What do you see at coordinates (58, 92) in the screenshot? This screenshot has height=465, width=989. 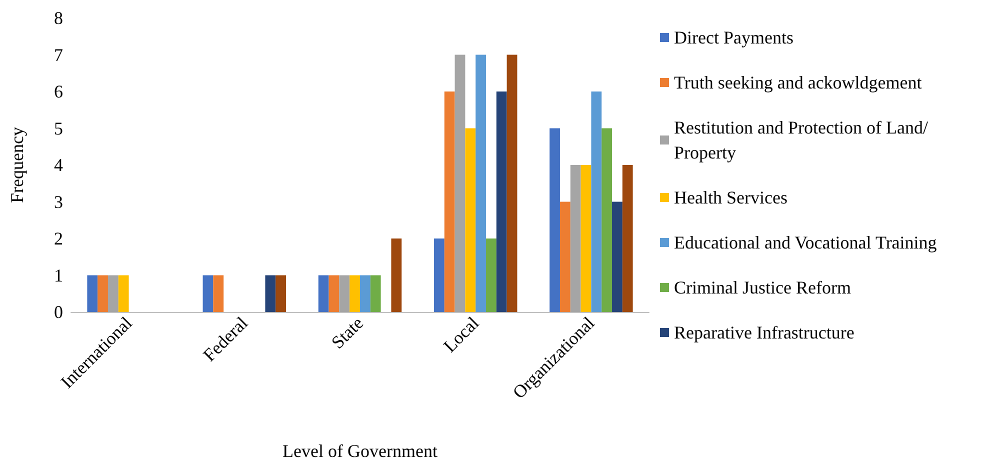 I see `y-tick-label: 6` at bounding box center [58, 92].